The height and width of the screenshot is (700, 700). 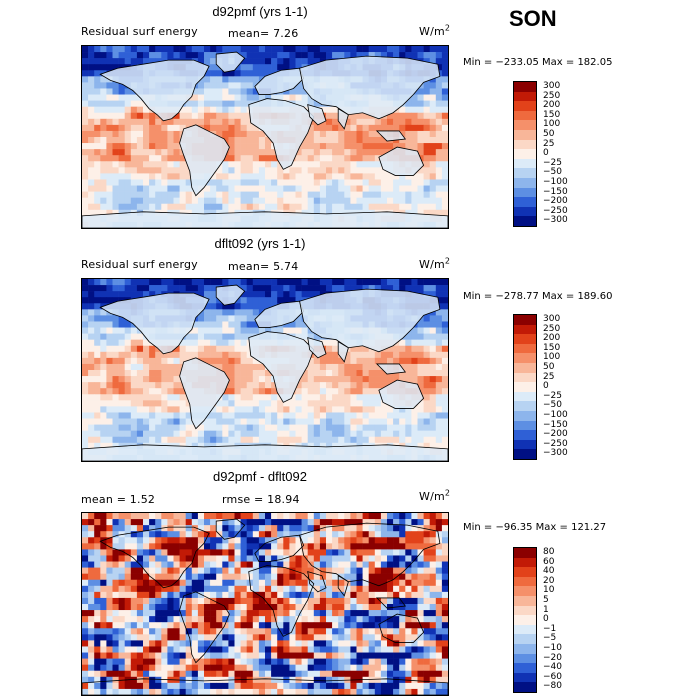 What do you see at coordinates (552, 667) in the screenshot?
I see `colorbar-tick-label: −40` at bounding box center [552, 667].